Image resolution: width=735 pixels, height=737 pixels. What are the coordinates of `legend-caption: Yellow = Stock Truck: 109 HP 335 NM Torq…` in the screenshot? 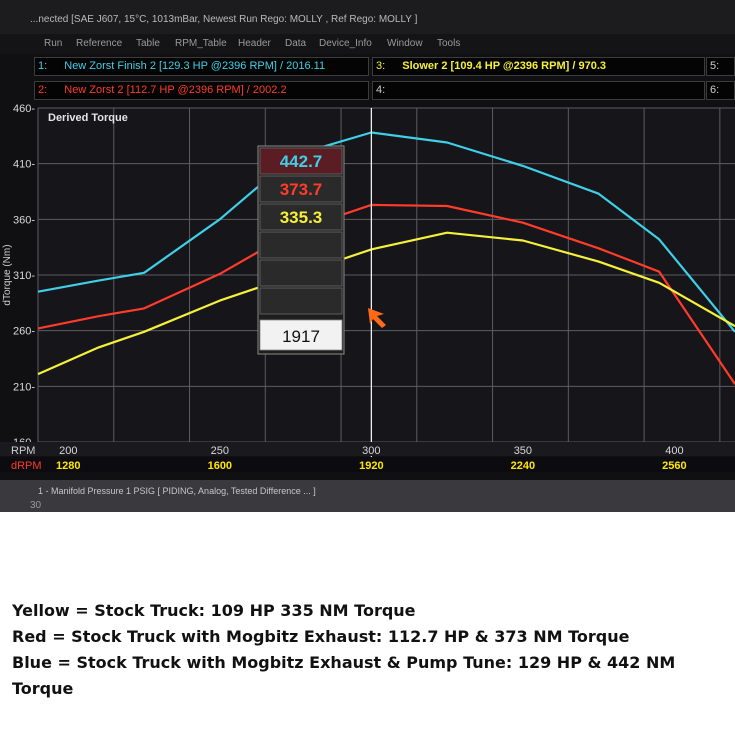 It's located at (369, 650).